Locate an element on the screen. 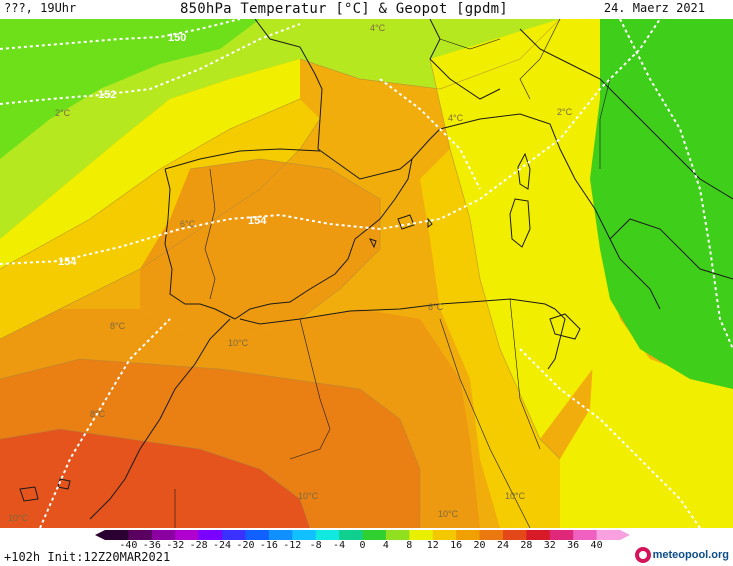 The height and width of the screenshot is (566, 733). init-time: +102h Init:12Z20MAR2021 is located at coordinates (87, 557).